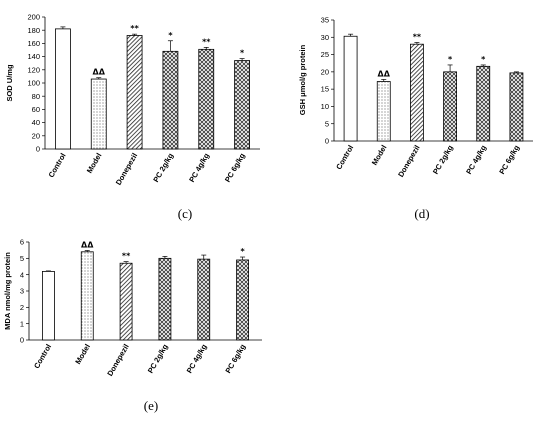 Image resolution: width=550 pixels, height=425 pixels. Describe the element at coordinates (36, 122) in the screenshot. I see `y-tick-label: 40` at that location.